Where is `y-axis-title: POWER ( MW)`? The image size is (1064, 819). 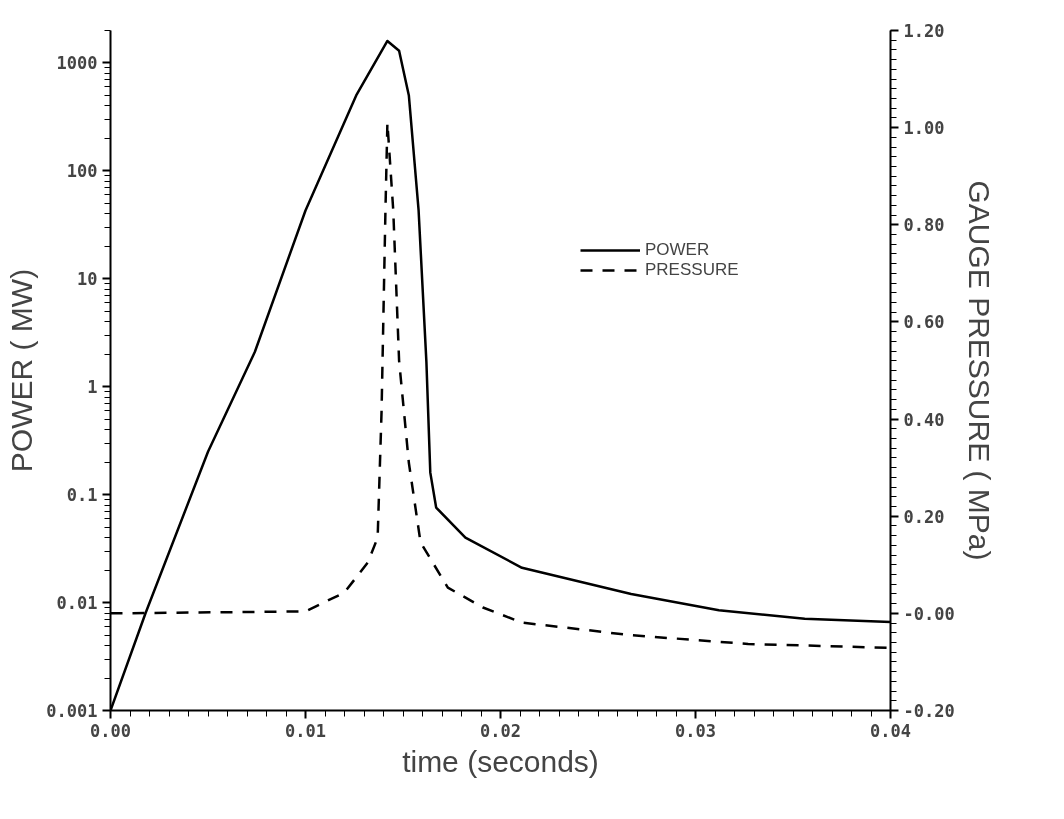
y-axis-title: POWER ( MW) is located at coordinates (22, 370).